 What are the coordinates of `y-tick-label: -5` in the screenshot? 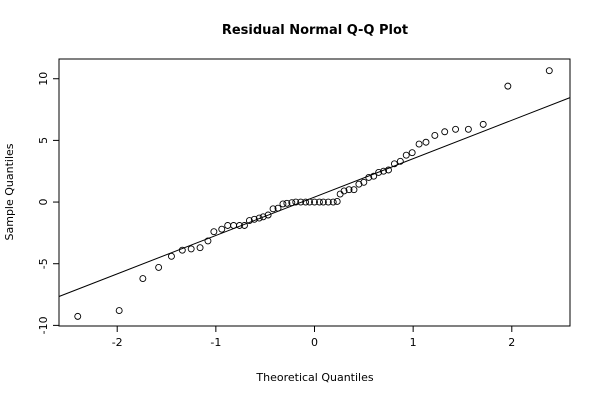 It's located at (43, 263).